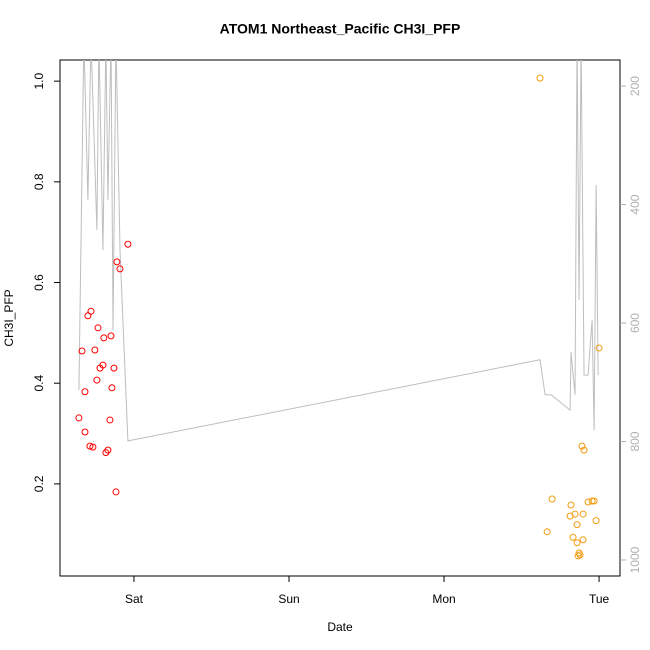  Describe the element at coordinates (39, 383) in the screenshot. I see `y-tick-label: 0.4` at that location.